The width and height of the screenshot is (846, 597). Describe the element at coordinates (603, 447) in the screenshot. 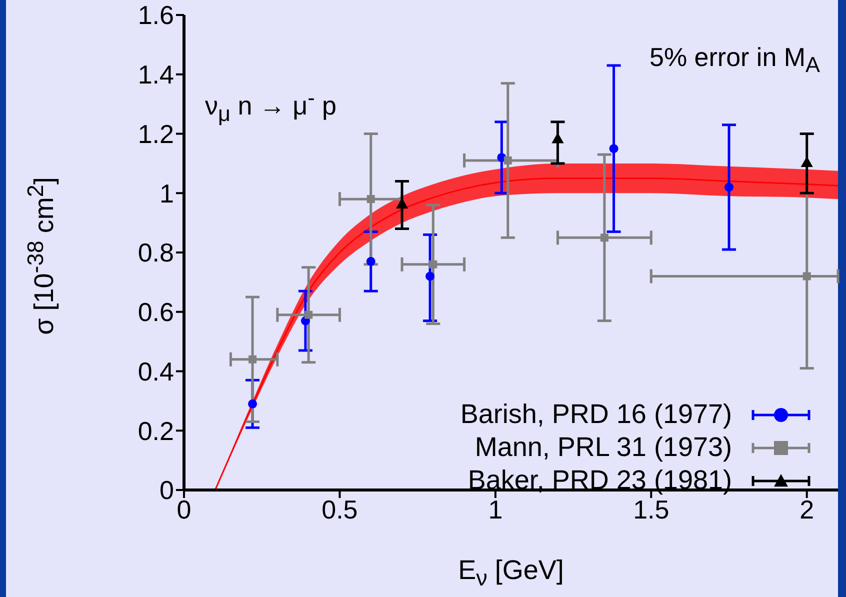

I see `legend-label: Mann, PRL 31 (1973)` at that location.